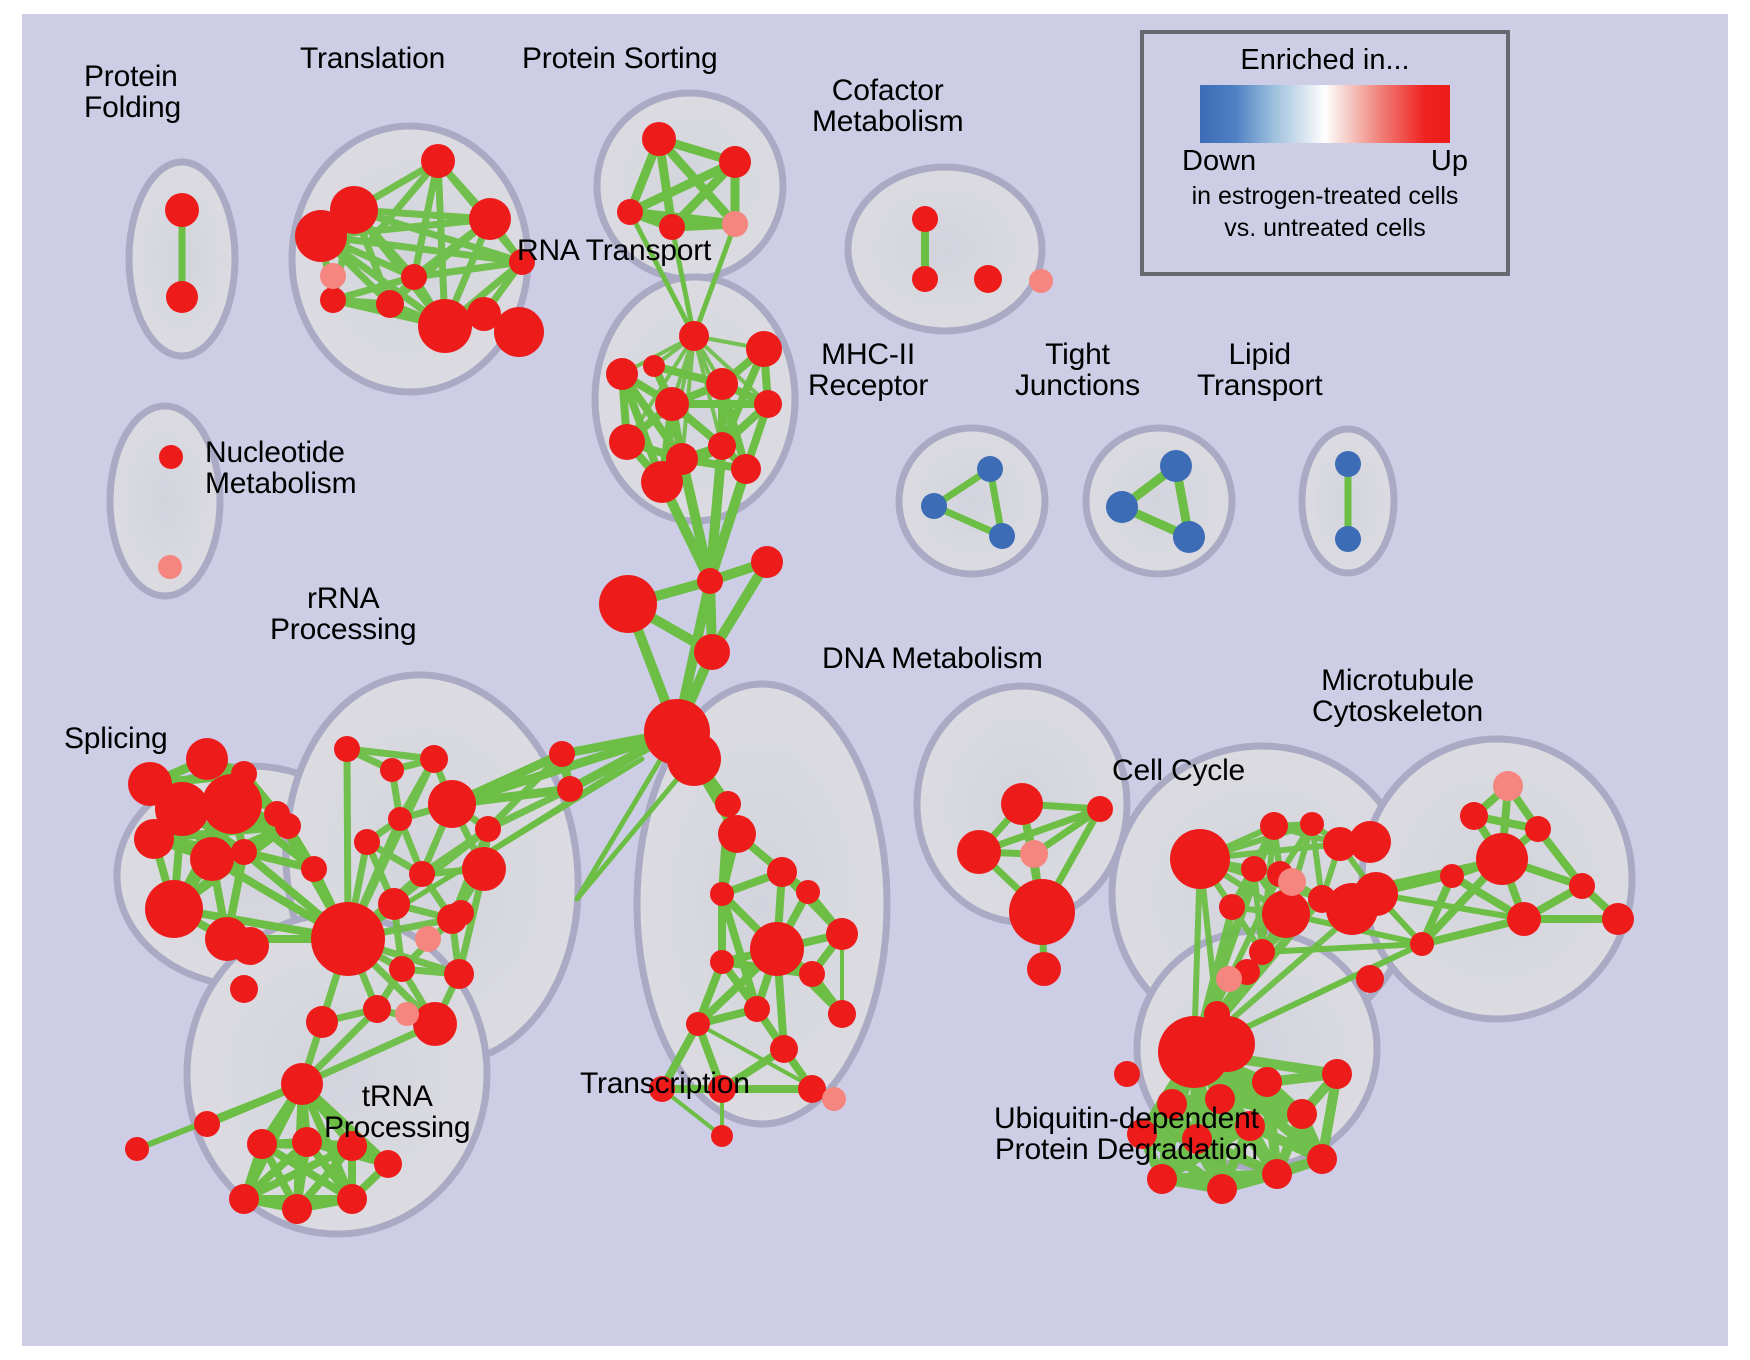 This screenshot has width=1750, height=1360. I want to click on legend-low-label: Down, so click(1219, 161).